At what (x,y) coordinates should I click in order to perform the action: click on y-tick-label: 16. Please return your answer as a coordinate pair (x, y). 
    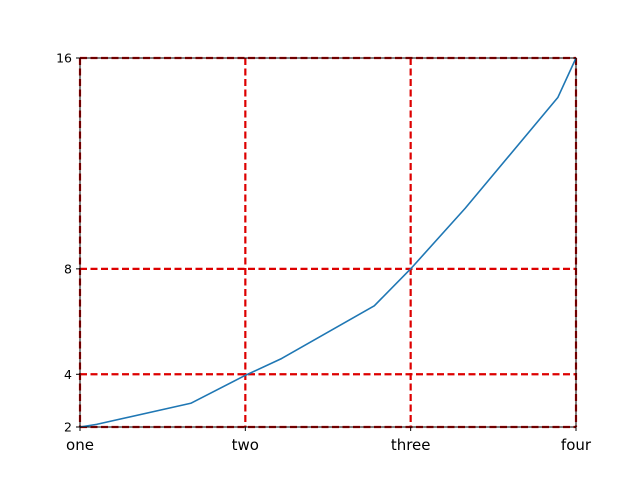
    Looking at the image, I should click on (64, 58).